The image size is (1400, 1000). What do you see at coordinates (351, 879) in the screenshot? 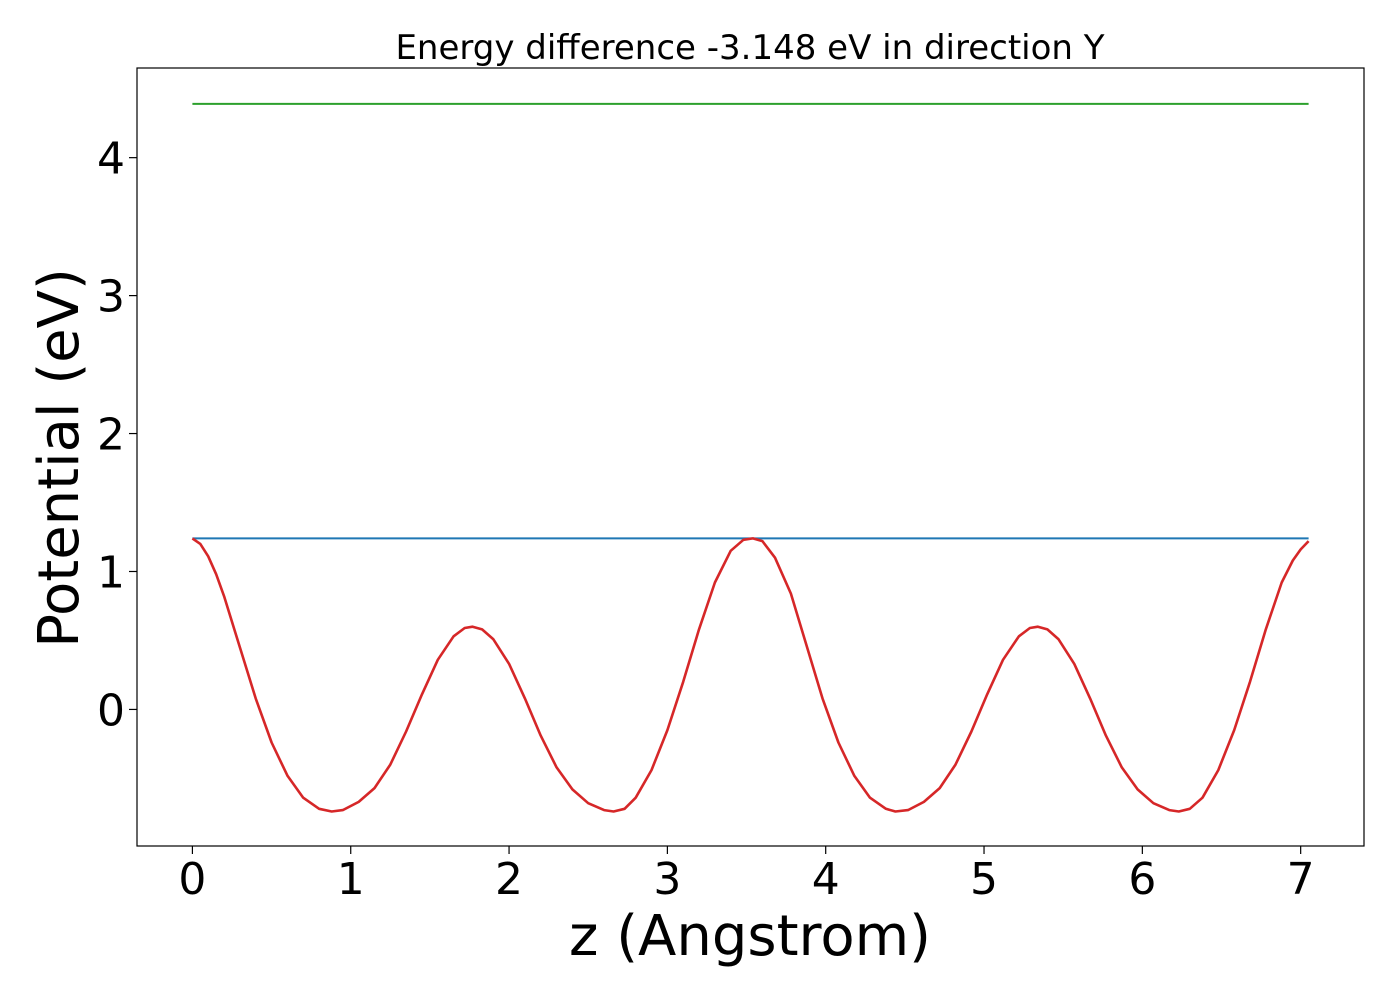
I see `x-tick-label: 1` at bounding box center [351, 879].